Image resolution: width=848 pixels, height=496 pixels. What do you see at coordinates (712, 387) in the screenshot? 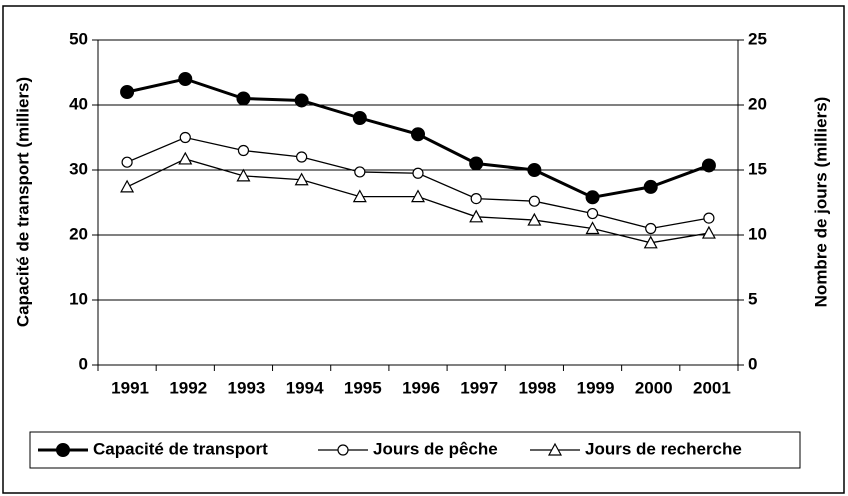
I see `x-tick-label: 2001` at bounding box center [712, 387].